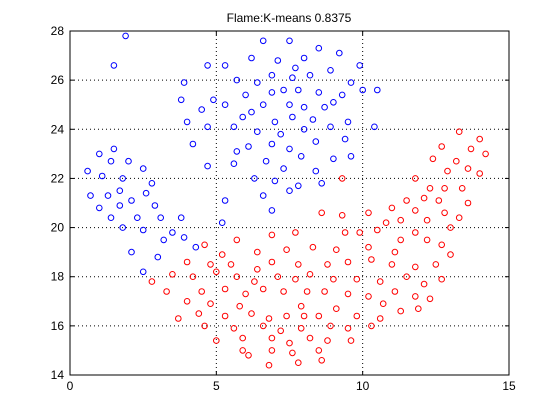 The height and width of the screenshot is (420, 560). I want to click on y-tick-label: 22, so click(58, 178).